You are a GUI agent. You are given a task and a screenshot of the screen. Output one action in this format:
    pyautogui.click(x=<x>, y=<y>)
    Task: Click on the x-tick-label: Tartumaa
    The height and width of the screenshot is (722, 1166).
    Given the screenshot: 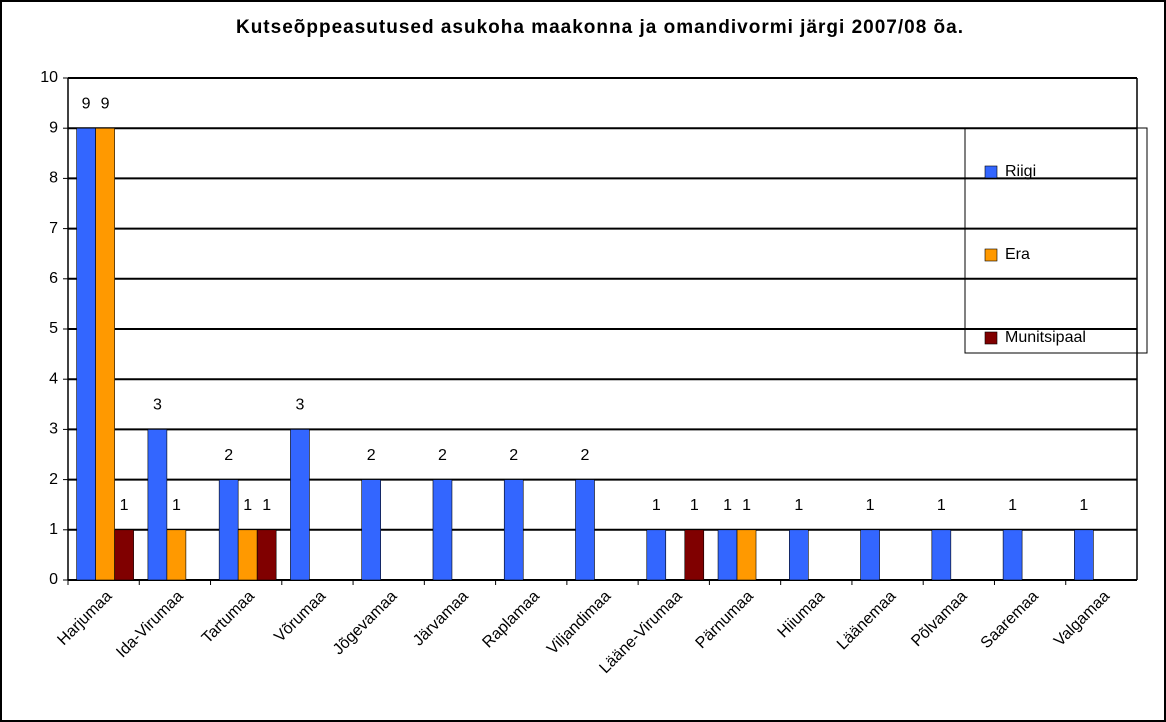 What is the action you would take?
    pyautogui.click(x=228, y=617)
    